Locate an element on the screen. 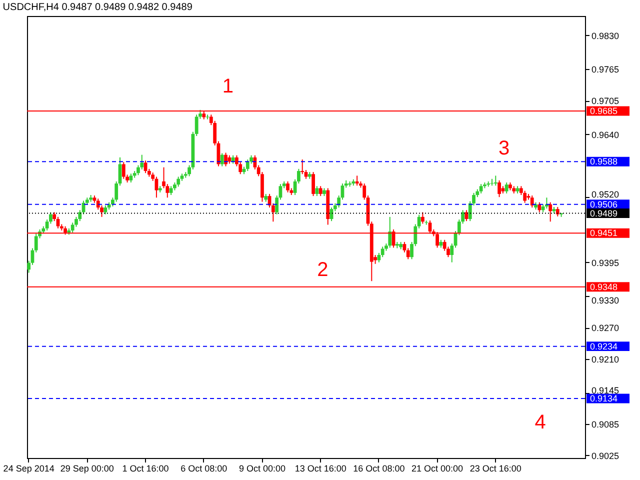 The width and height of the screenshot is (640, 480). x-tick-label: 29 Sep 00:00 is located at coordinates (87, 469).